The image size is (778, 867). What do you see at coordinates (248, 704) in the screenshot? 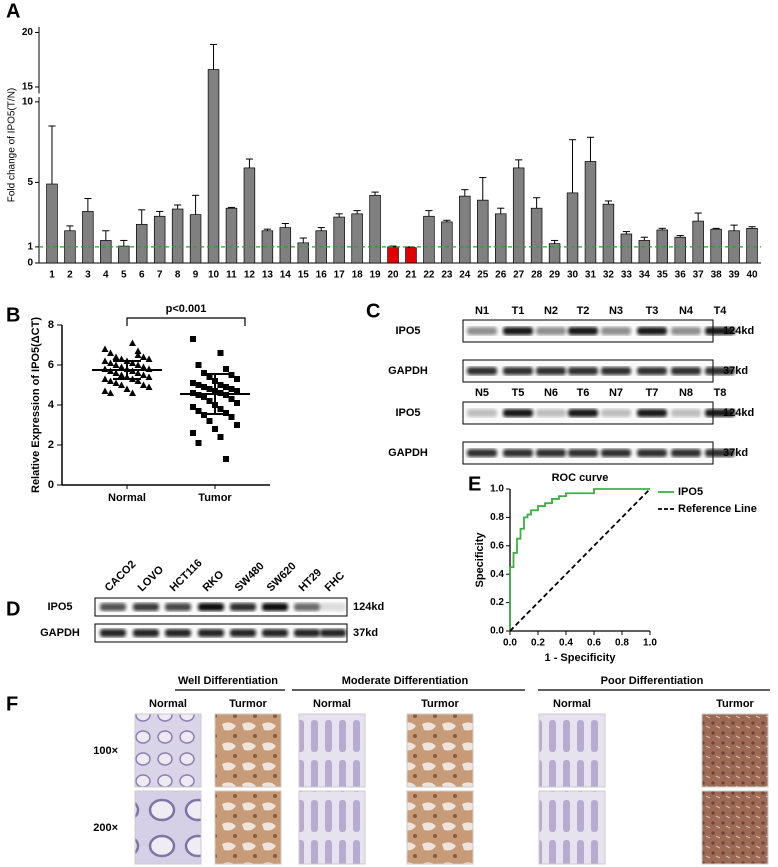
I see `column-header: Turmor` at bounding box center [248, 704].